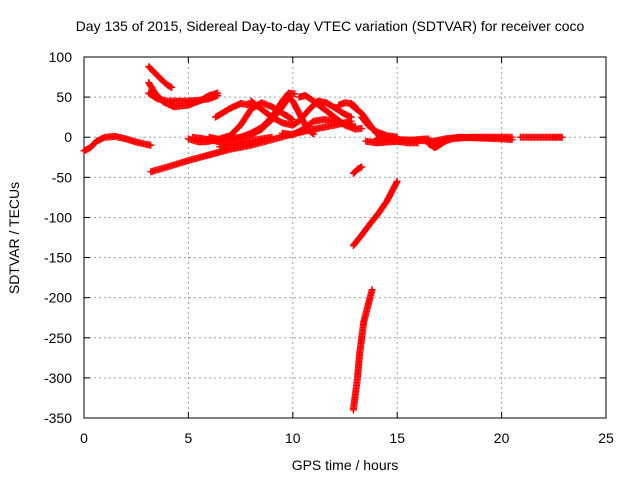 Image resolution: width=640 pixels, height=480 pixels. What do you see at coordinates (293, 438) in the screenshot?
I see `x-tick-label: 10` at bounding box center [293, 438].